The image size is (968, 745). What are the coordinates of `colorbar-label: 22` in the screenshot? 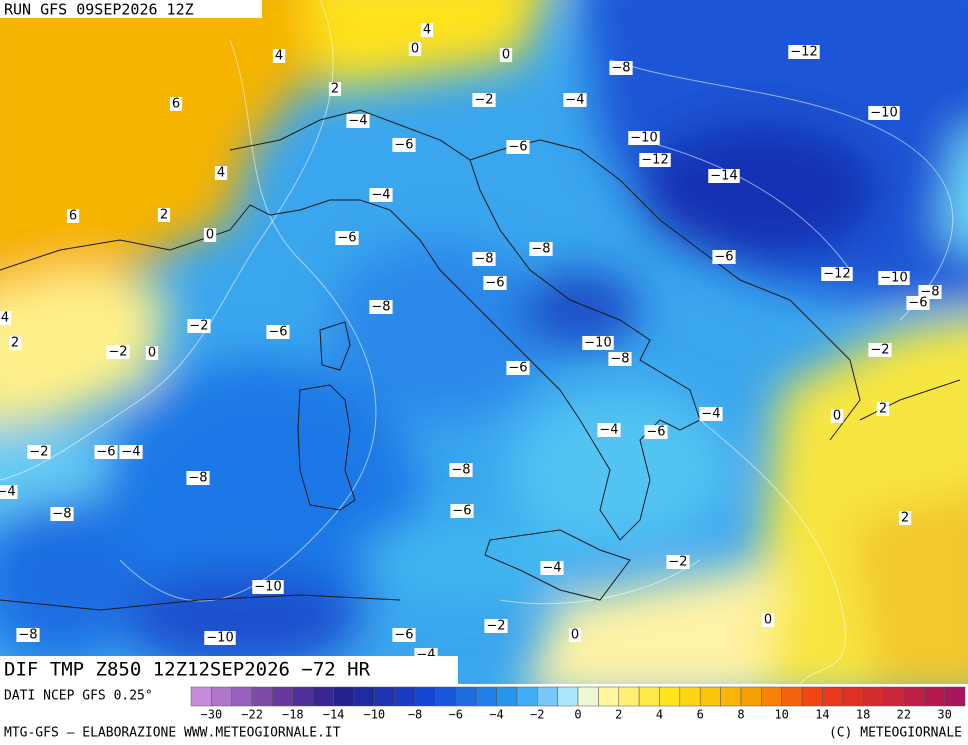 It's located at (904, 715).